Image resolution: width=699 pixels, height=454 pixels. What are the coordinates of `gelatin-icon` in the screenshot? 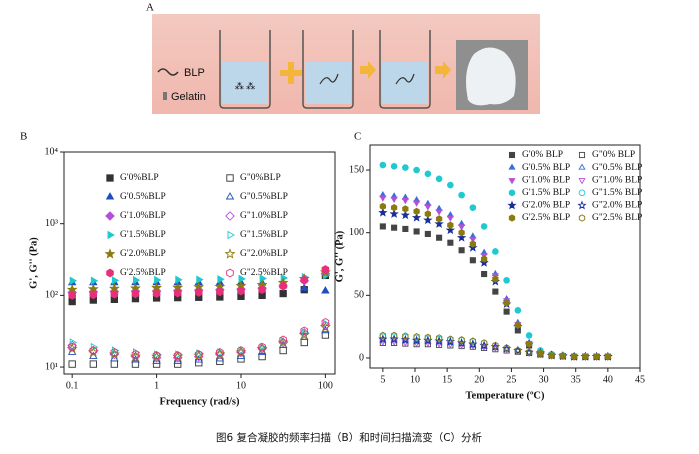 It's located at (165, 96).